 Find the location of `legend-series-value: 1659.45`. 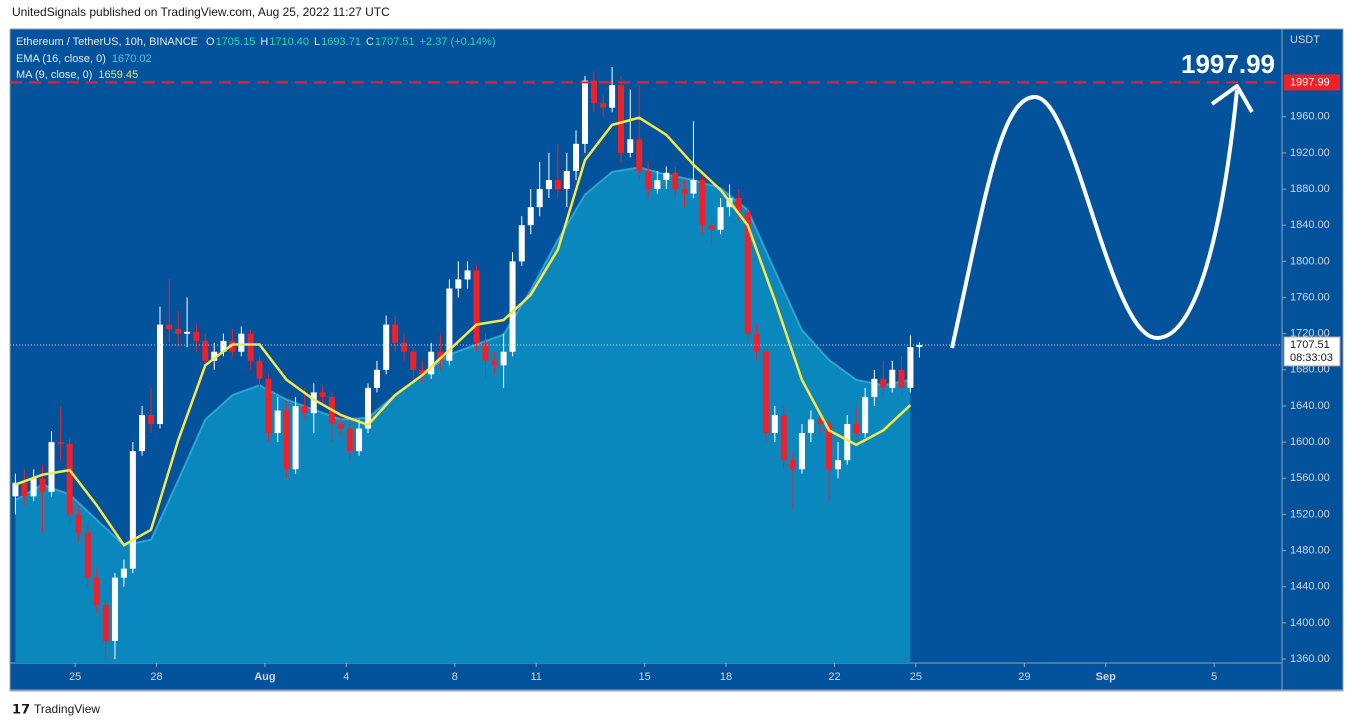

legend-series-value: 1659.45 is located at coordinates (118, 75).